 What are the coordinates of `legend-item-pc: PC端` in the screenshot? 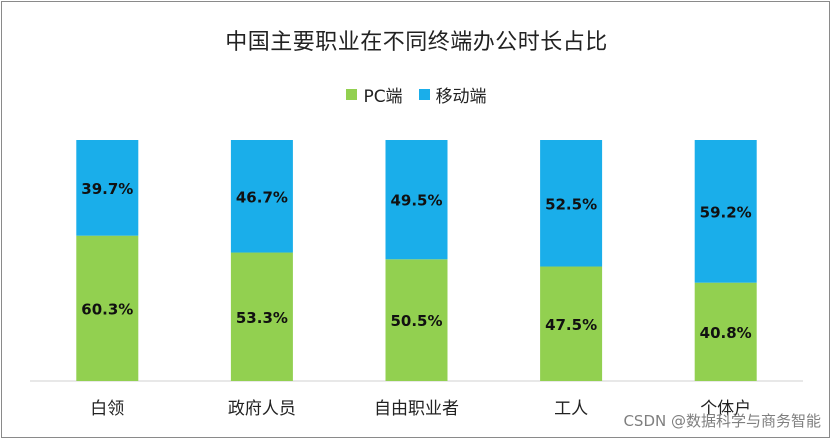 It's located at (374, 94).